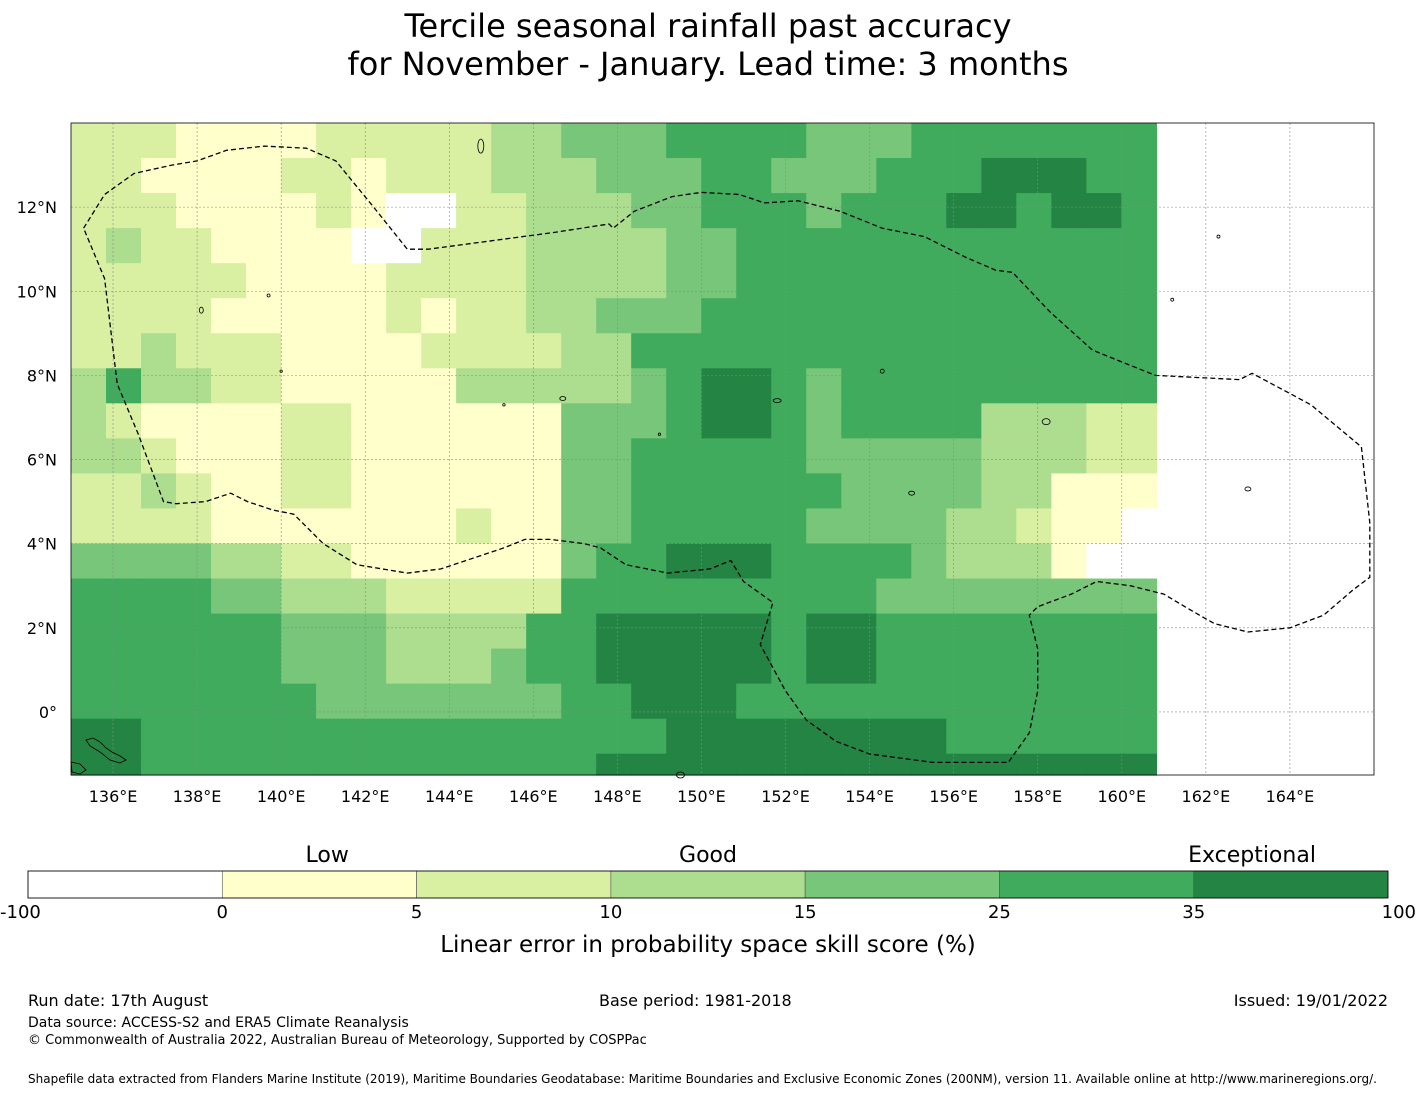 The image size is (1416, 1095). Describe the element at coordinates (37, 207) in the screenshot. I see `latitude-label: 12°N` at that location.